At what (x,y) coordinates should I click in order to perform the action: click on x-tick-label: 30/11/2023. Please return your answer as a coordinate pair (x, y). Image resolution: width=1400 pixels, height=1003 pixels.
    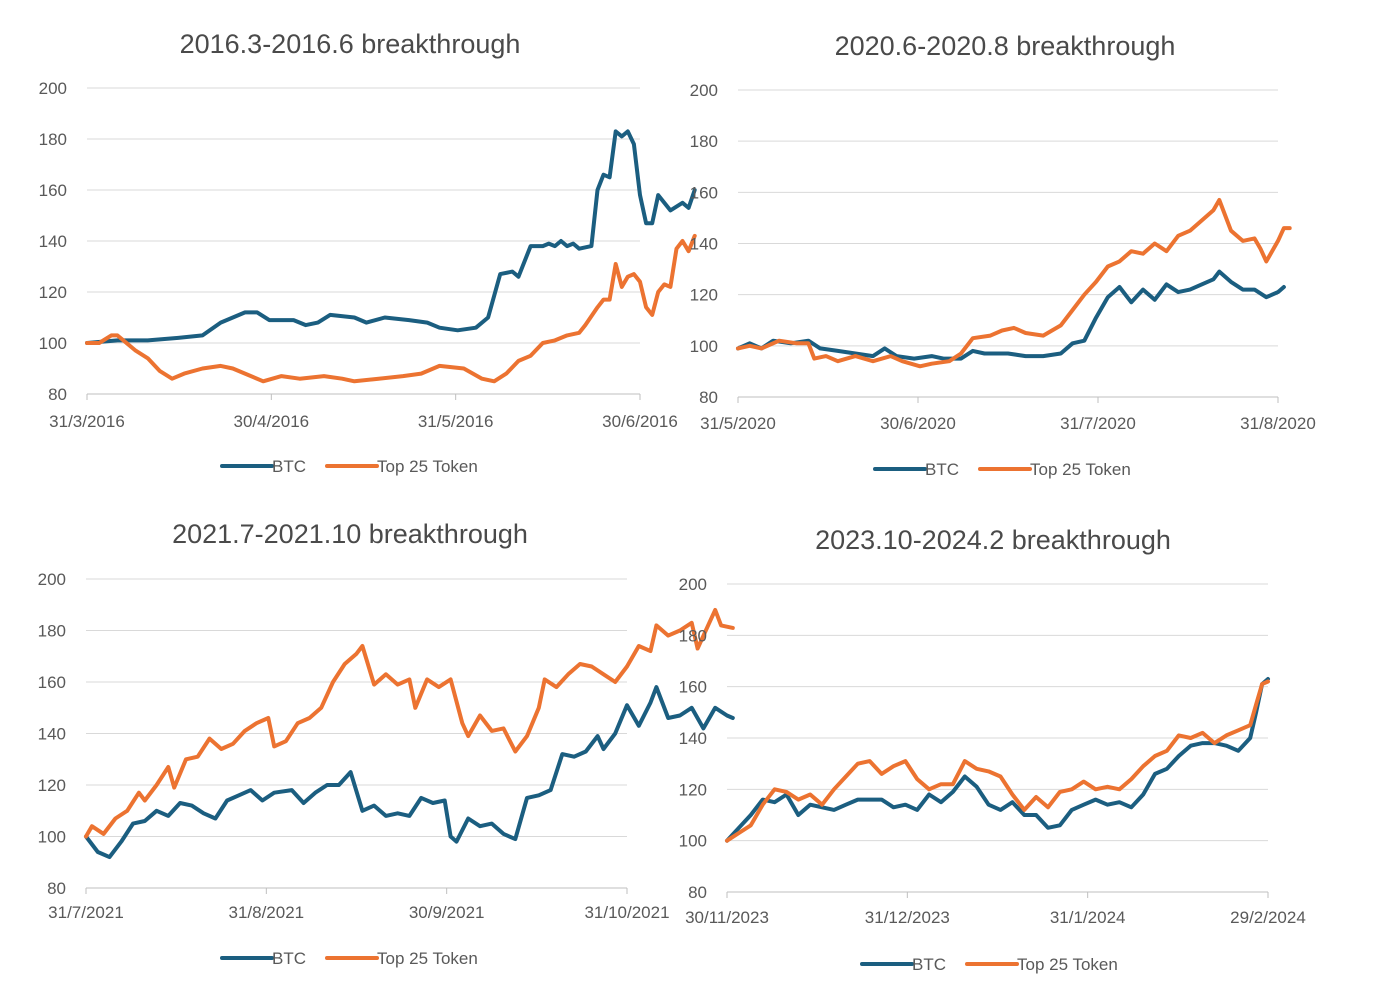
    Looking at the image, I should click on (727, 917).